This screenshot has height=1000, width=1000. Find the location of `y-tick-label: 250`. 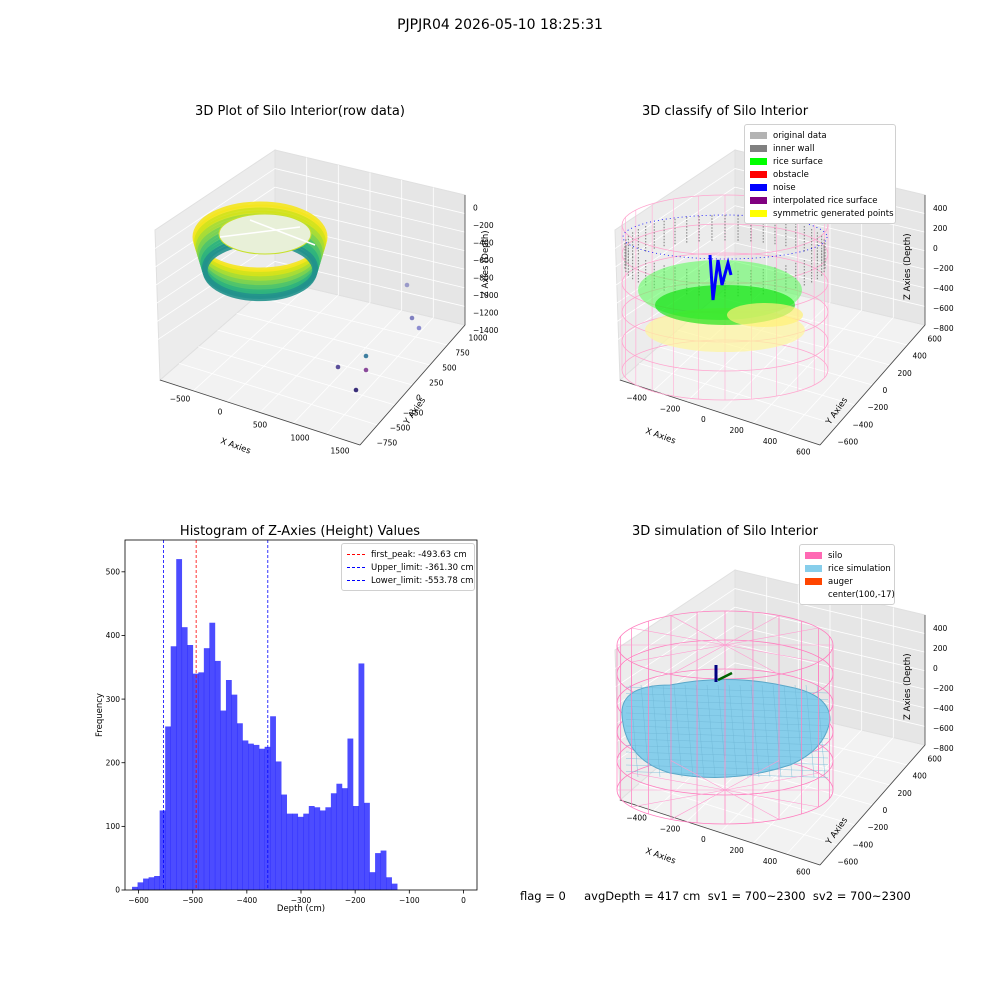

y-tick-label: 250 is located at coordinates (436, 383).